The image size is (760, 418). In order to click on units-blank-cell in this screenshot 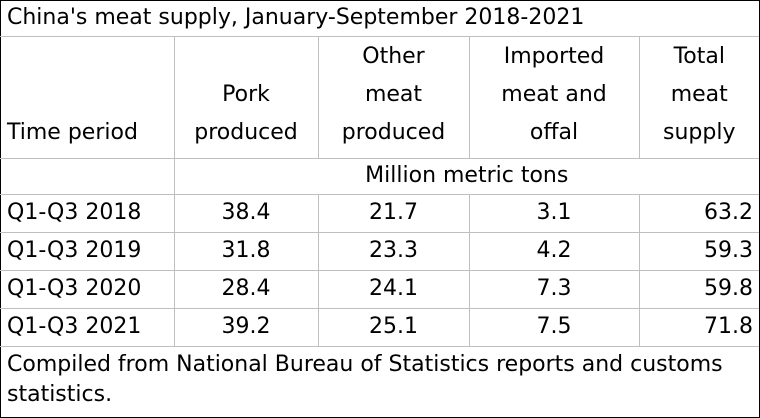, I will do `click(87, 176)`.